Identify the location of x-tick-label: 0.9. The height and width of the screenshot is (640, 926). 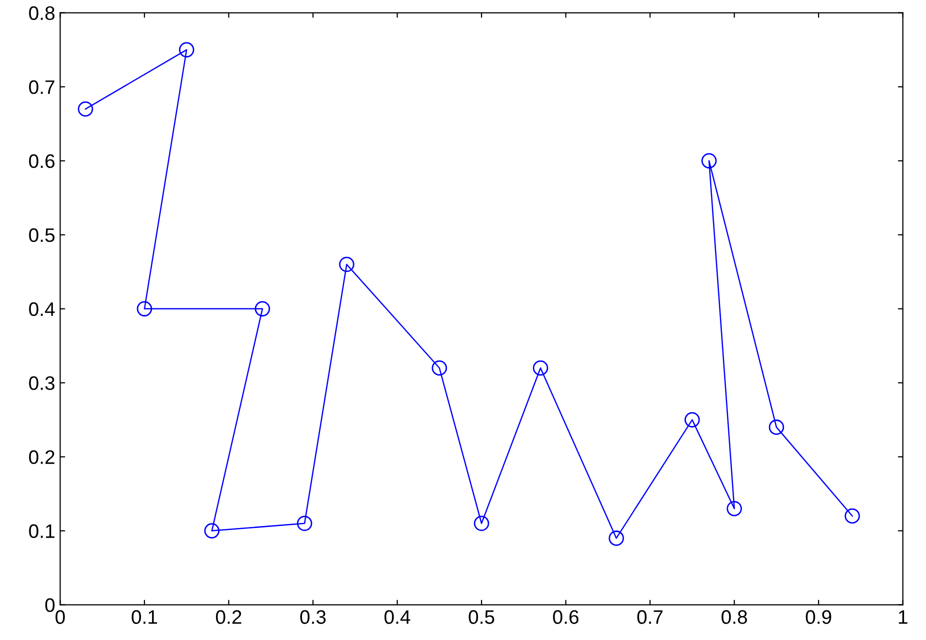
(819, 617).